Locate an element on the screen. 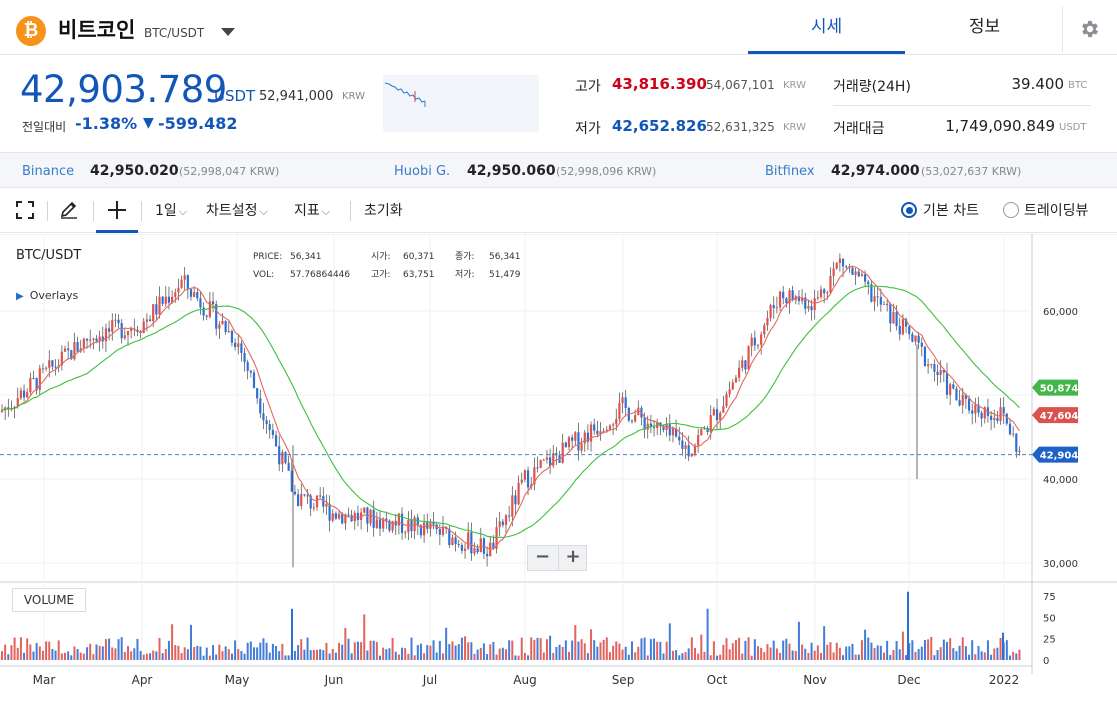  trading-pair: BTC/USDT is located at coordinates (174, 33).